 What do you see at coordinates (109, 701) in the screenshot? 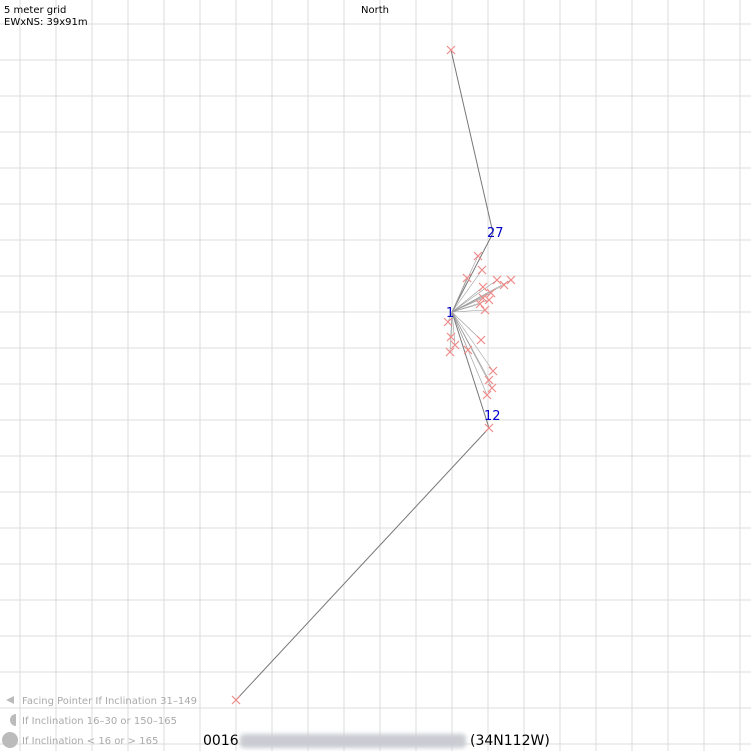
I see `legend-text: Facing Pointer If Inclination 31–149` at bounding box center [109, 701].